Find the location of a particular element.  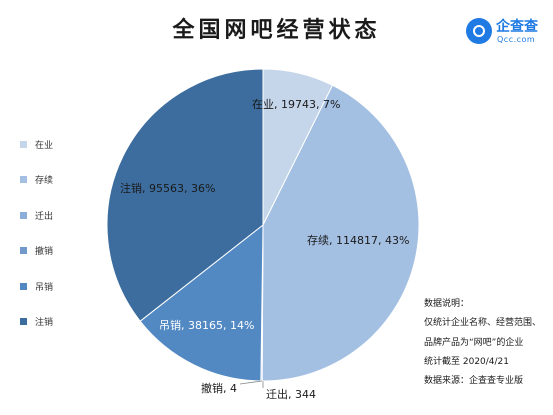

data-label-0: 在业, 19743, 7% is located at coordinates (296, 104).